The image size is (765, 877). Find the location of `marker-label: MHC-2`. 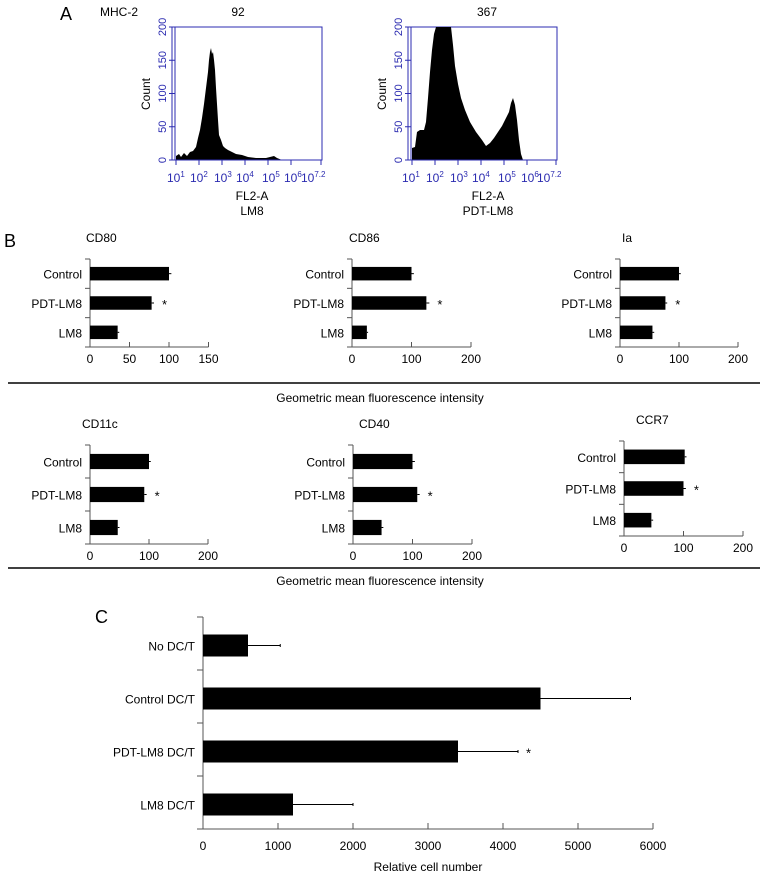

marker-label: MHC-2 is located at coordinates (119, 12).